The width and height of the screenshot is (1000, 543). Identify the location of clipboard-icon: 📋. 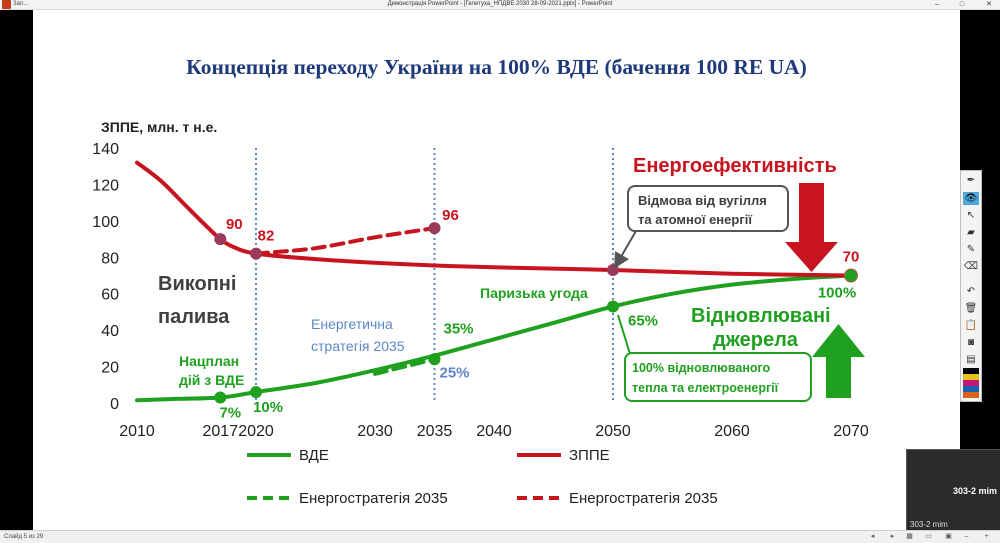
(971, 325).